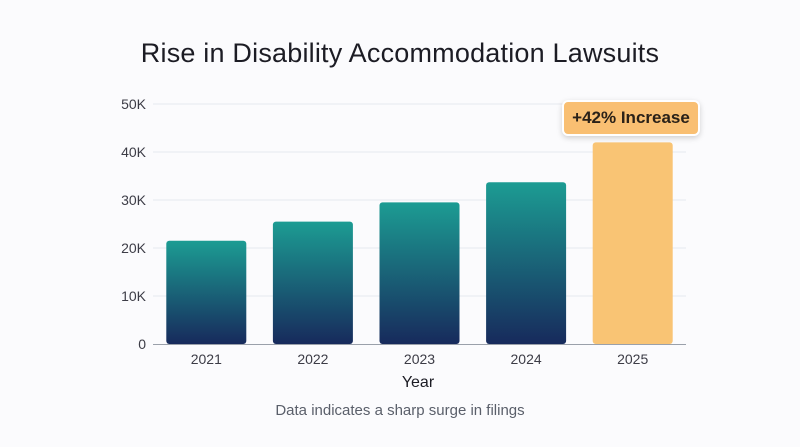  What do you see at coordinates (418, 382) in the screenshot?
I see `x-axis-title: Year` at bounding box center [418, 382].